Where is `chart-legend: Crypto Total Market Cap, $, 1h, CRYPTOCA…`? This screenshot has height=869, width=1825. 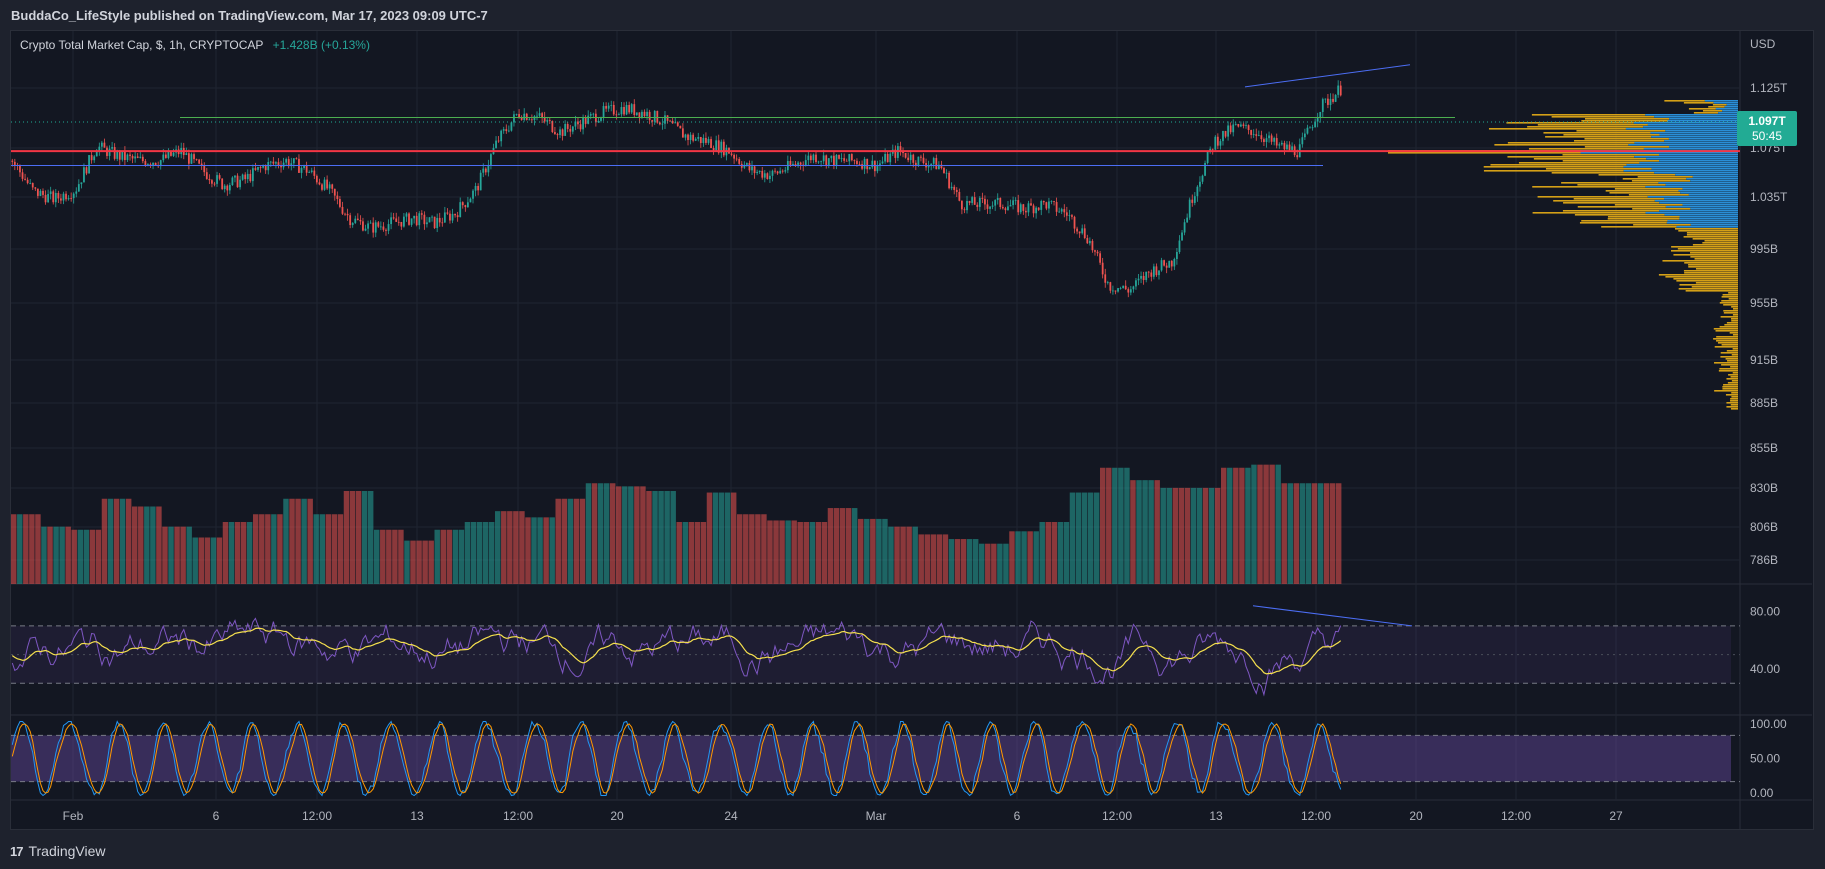
chart-legend: Crypto Total Market Cap, $, 1h, CRYPTOCA… is located at coordinates (195, 45).